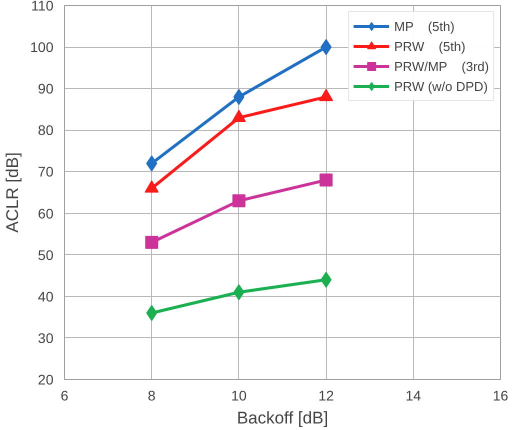 Image resolution: width=512 pixels, height=430 pixels. Describe the element at coordinates (46, 380) in the screenshot. I see `y-tick-label: 20` at that location.